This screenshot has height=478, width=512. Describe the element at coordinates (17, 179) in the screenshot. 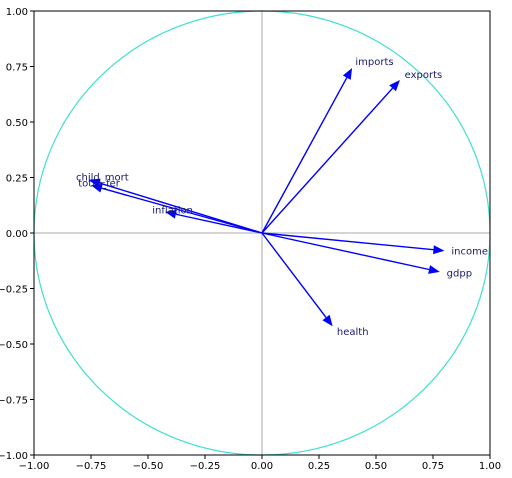

I see `y-tick-label: 0.25` at that location.